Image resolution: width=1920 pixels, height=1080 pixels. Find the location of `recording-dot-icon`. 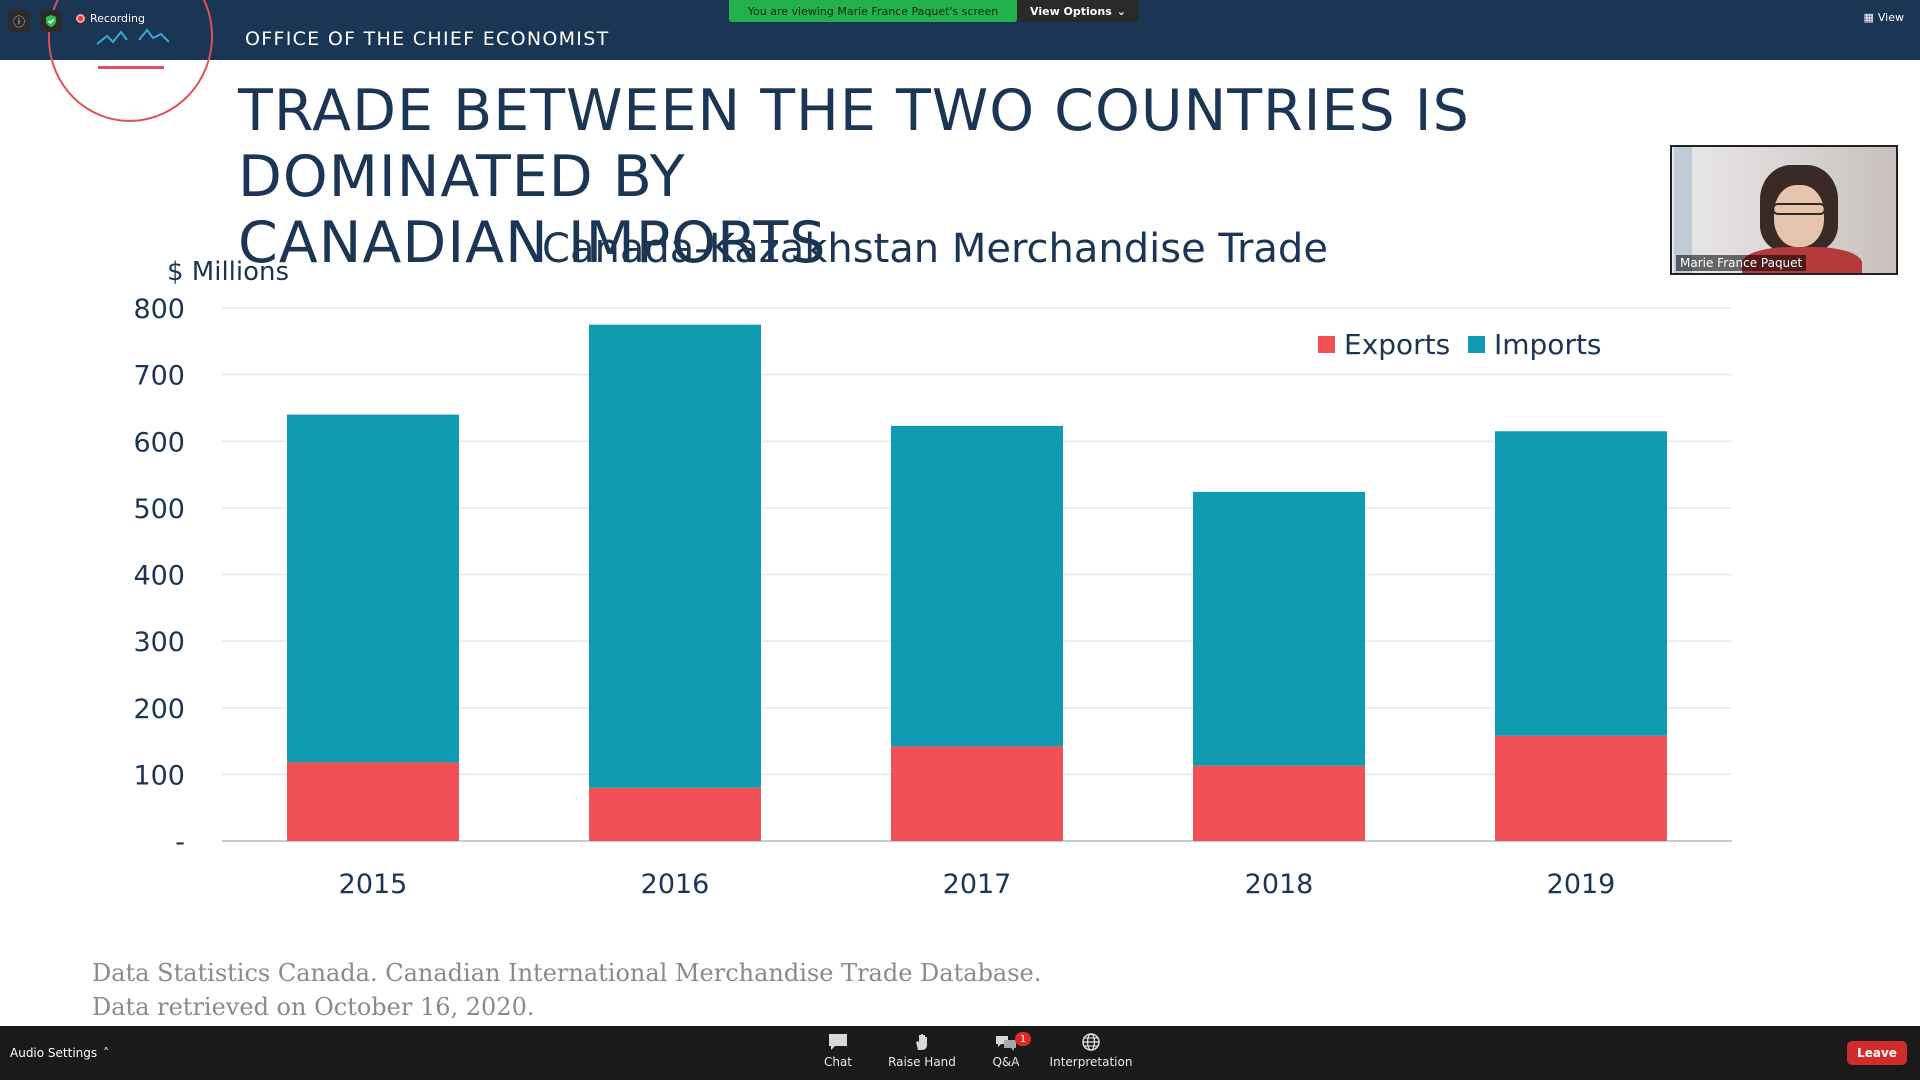

recording-dot-icon is located at coordinates (80, 18).